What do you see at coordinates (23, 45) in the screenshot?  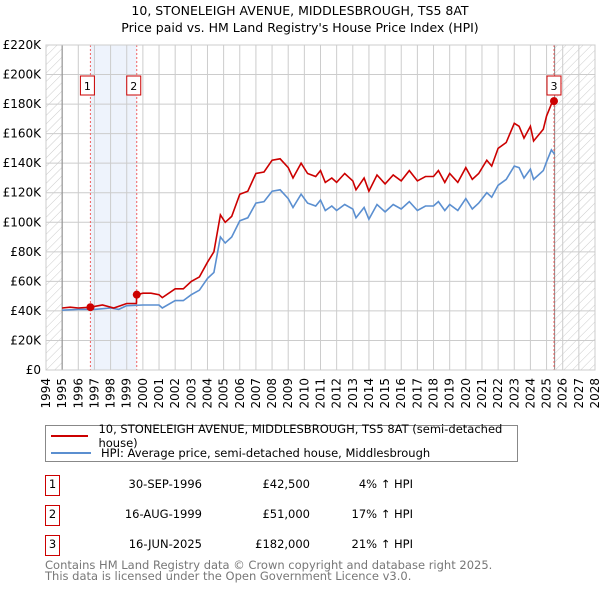 I see `y-tick-label: £220K` at bounding box center [23, 45].